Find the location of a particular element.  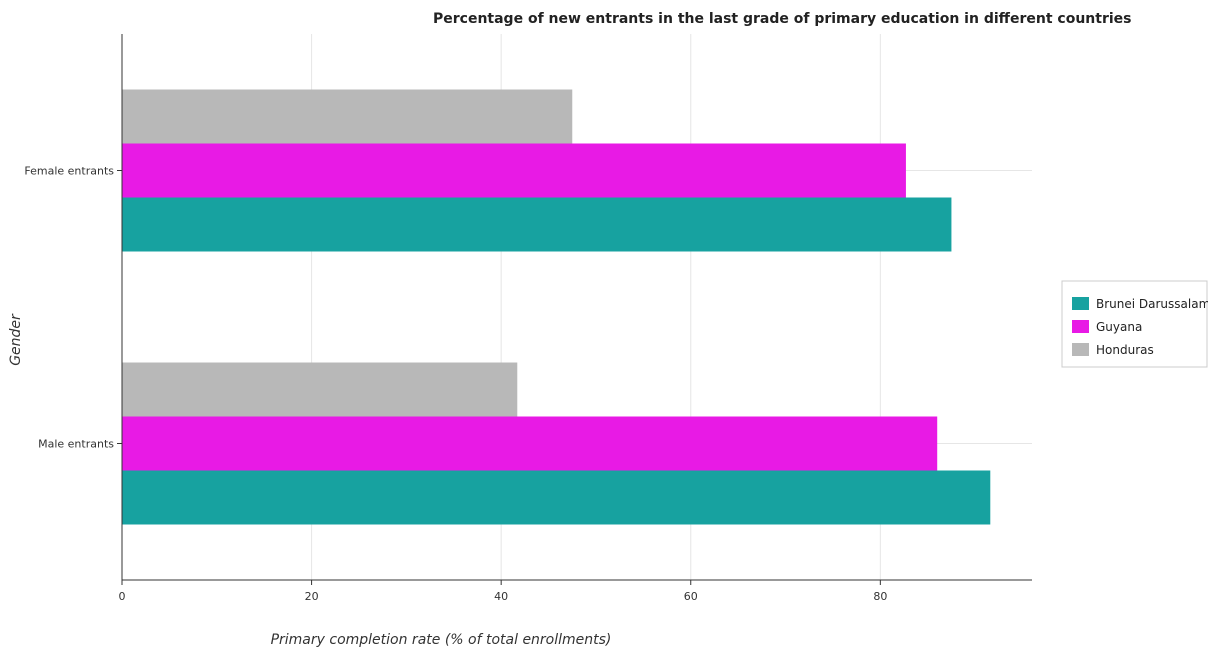

x-tick-label: 0 is located at coordinates (122, 596).